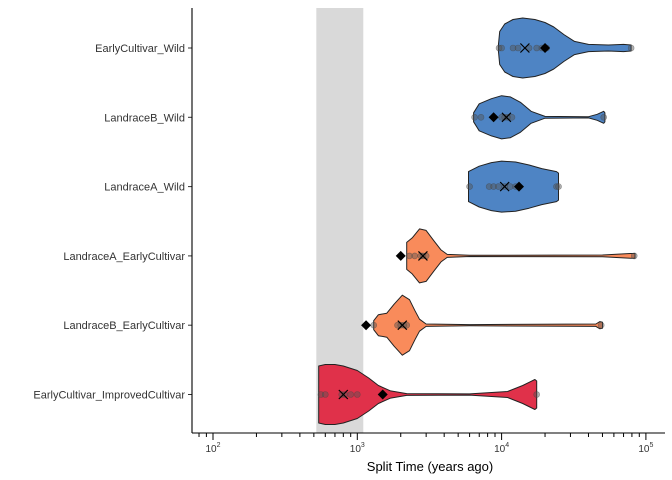 The image size is (672, 480). I want to click on x-tick-label: 10², so click(212, 448).